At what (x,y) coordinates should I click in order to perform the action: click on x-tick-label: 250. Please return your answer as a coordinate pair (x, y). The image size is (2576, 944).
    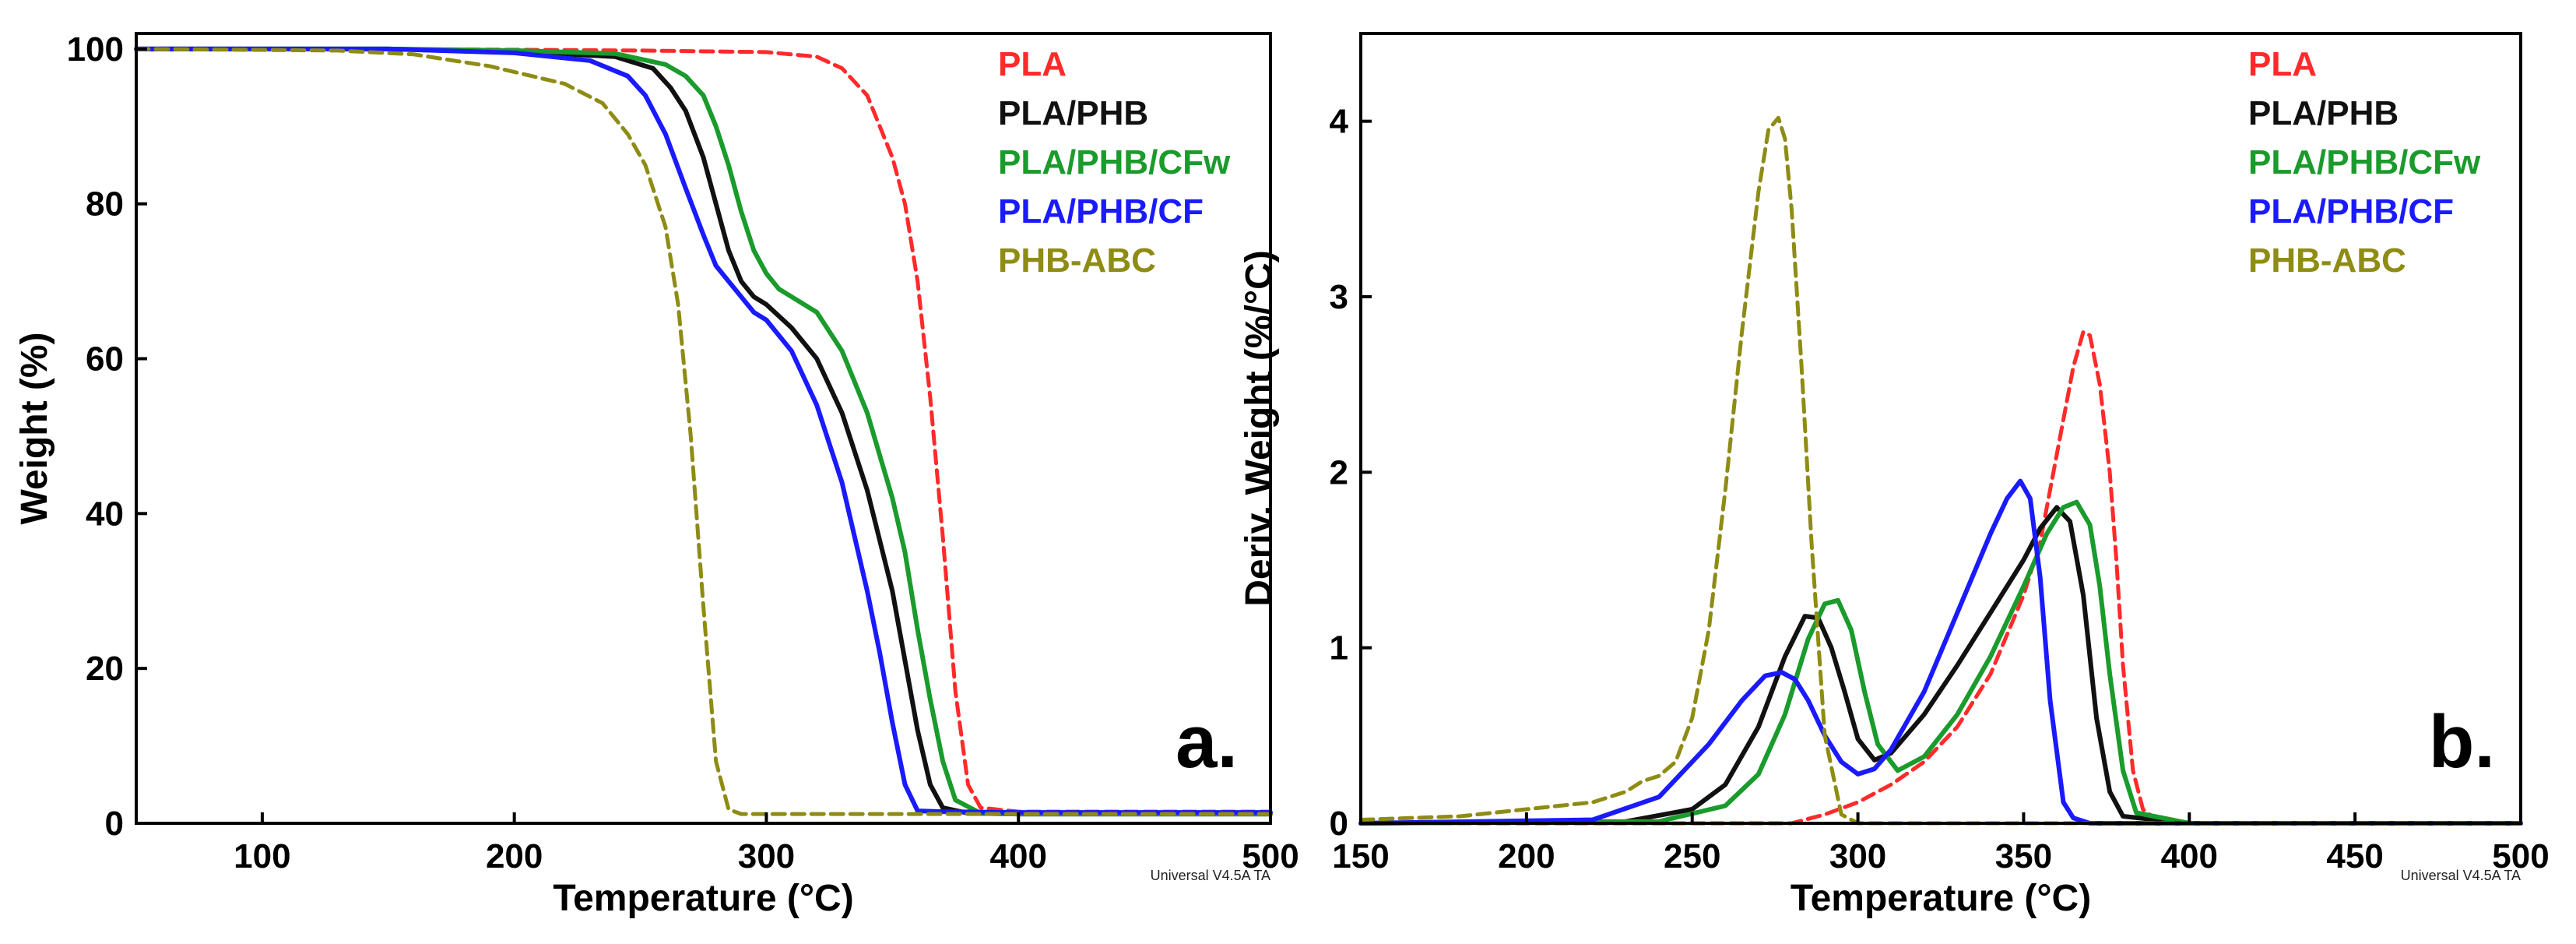
    Looking at the image, I should click on (1692, 856).